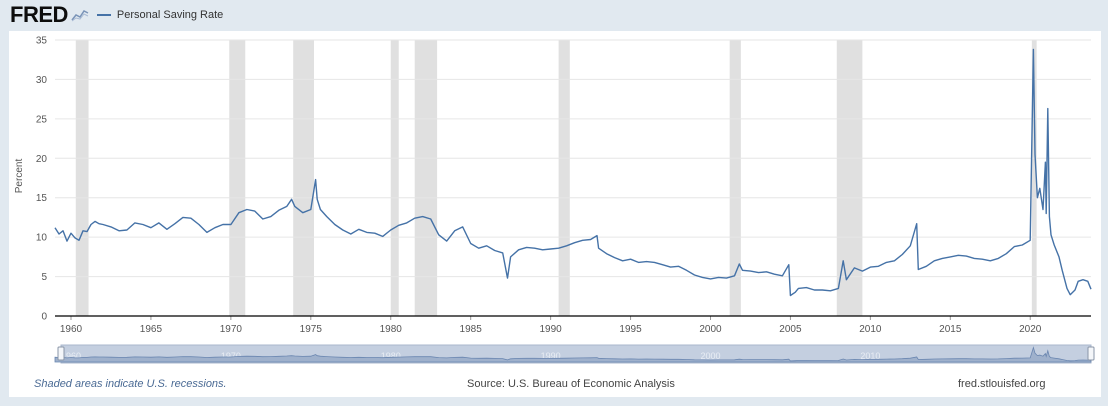 The image size is (1108, 406). What do you see at coordinates (551, 356) in the screenshot?
I see `navigator-tick-label-1990: 1990` at bounding box center [551, 356].